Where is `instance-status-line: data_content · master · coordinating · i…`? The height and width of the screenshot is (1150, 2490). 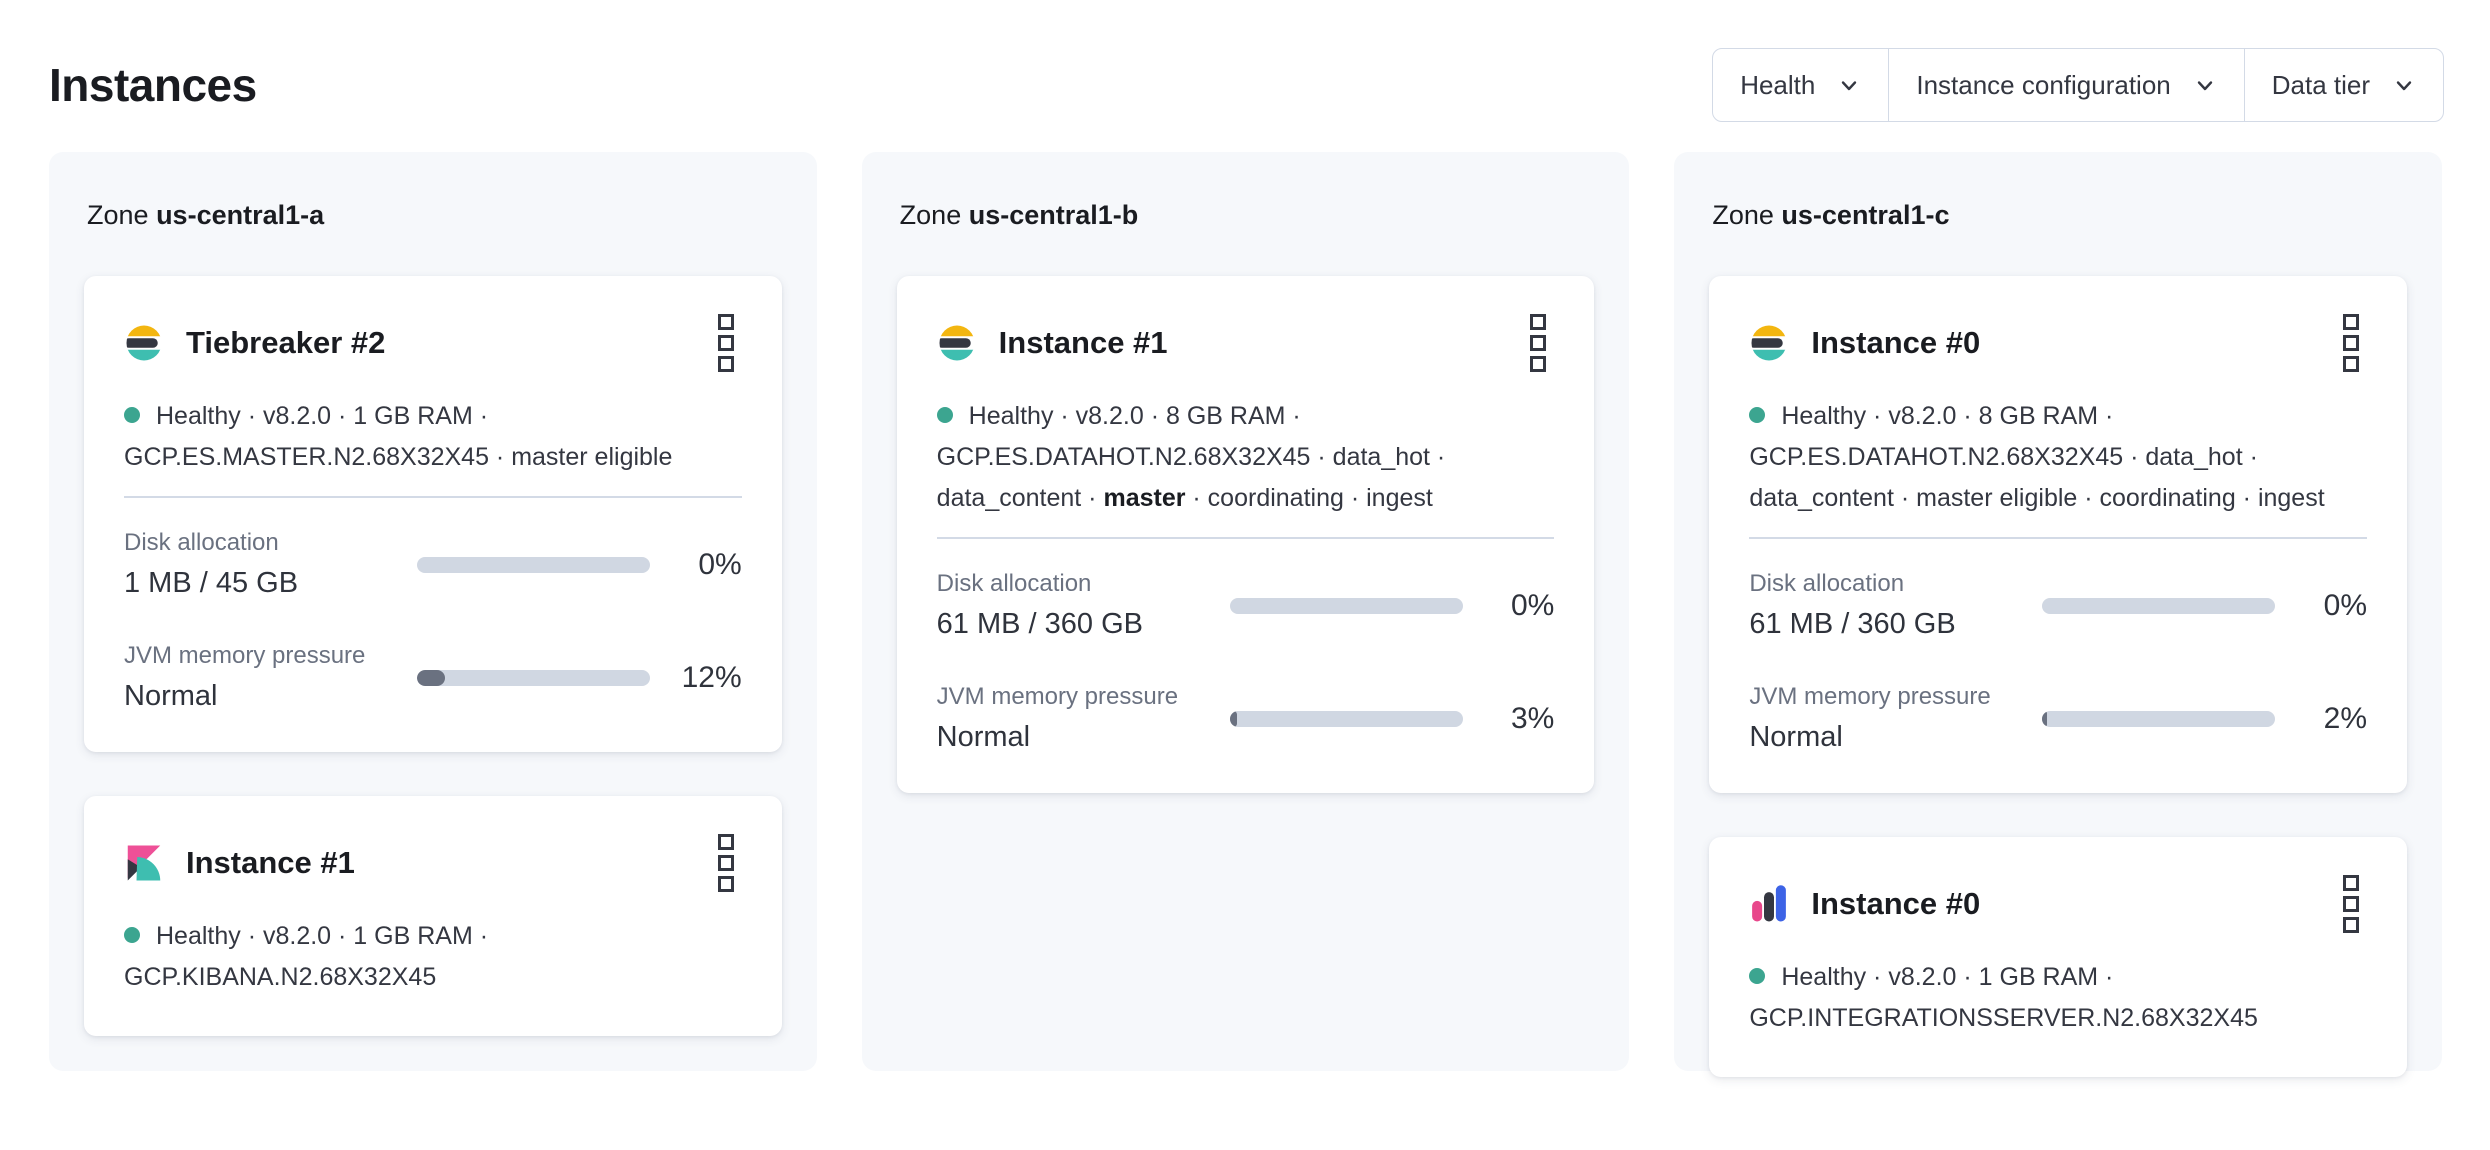 instance-status-line: data_content · master · coordinating · i… is located at coordinates (1184, 498).